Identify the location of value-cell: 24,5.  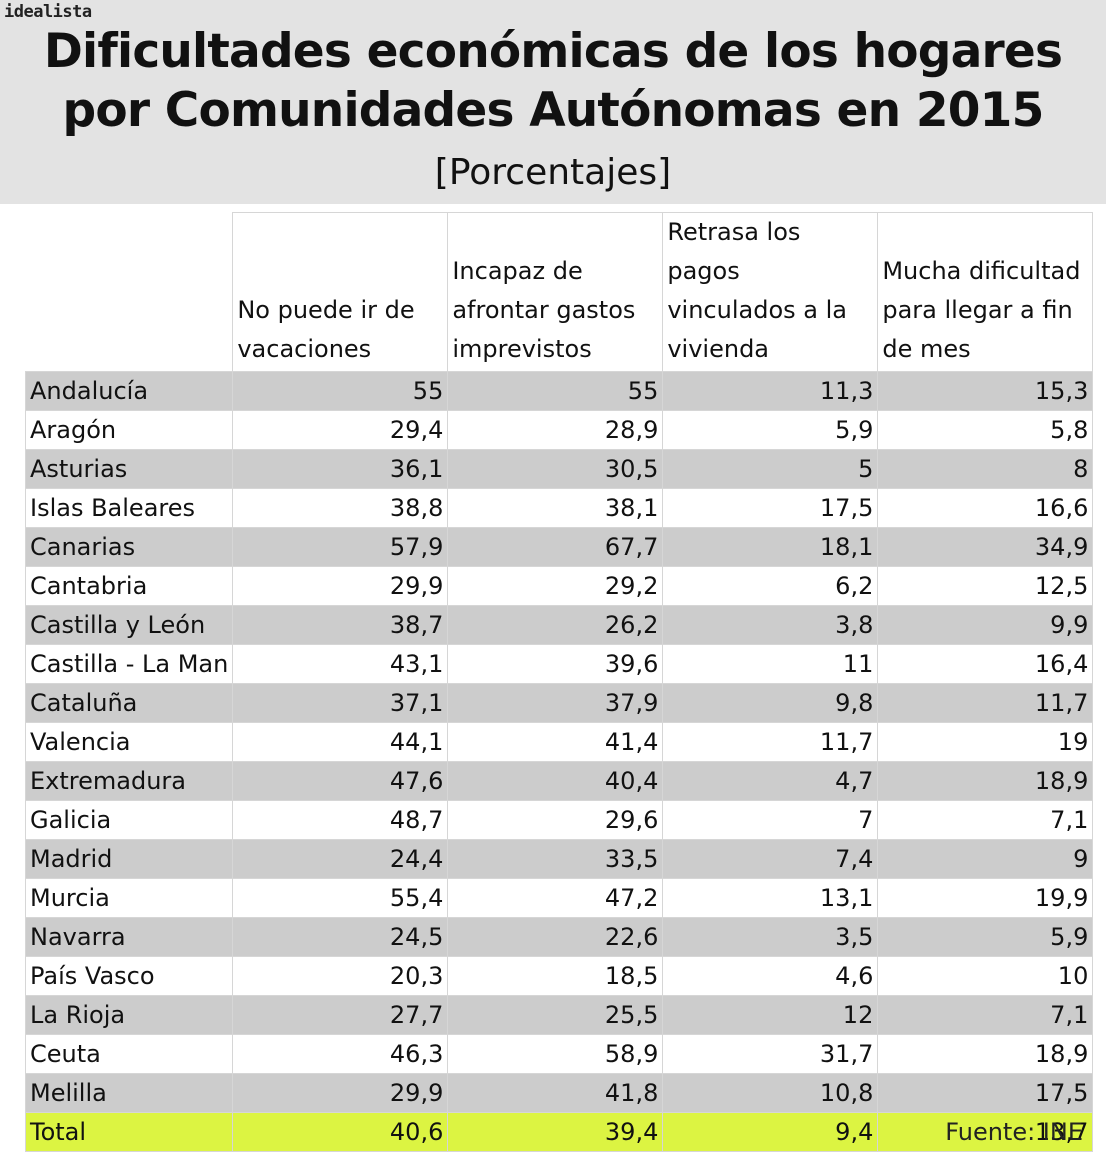
(340, 937).